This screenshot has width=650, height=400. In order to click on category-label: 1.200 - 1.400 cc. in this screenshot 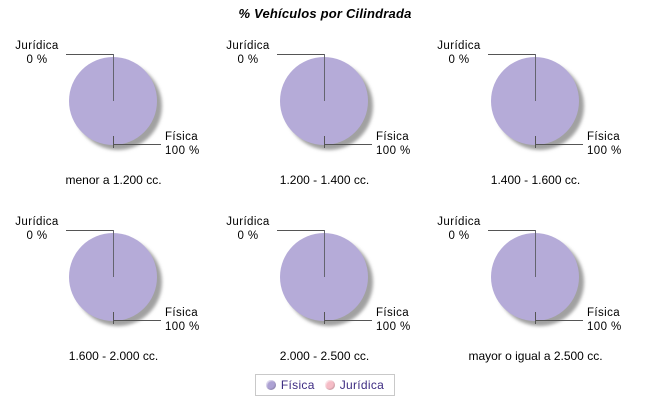, I will do `click(324, 180)`.